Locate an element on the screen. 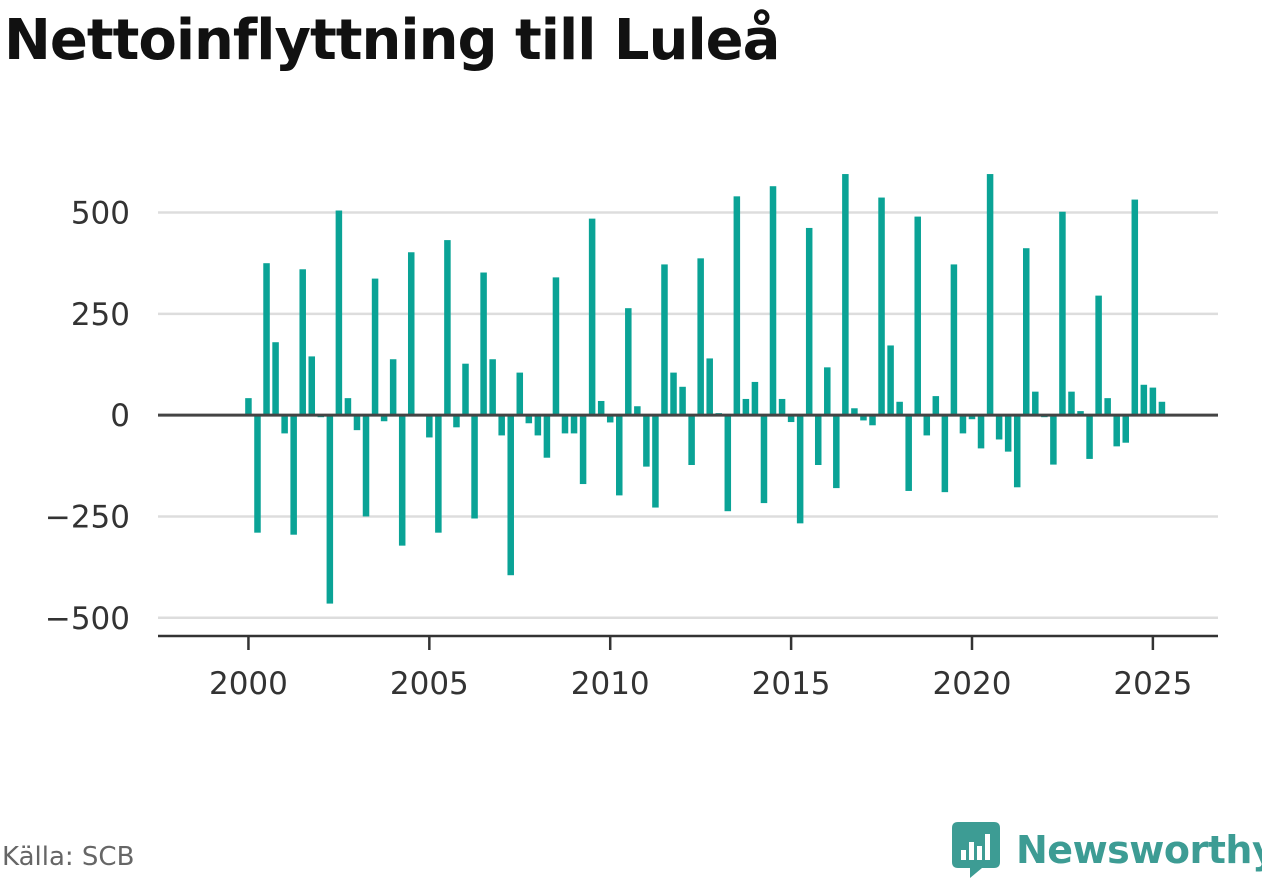 This screenshot has width=1262, height=880. y-tick-label: 0 is located at coordinates (120, 416).